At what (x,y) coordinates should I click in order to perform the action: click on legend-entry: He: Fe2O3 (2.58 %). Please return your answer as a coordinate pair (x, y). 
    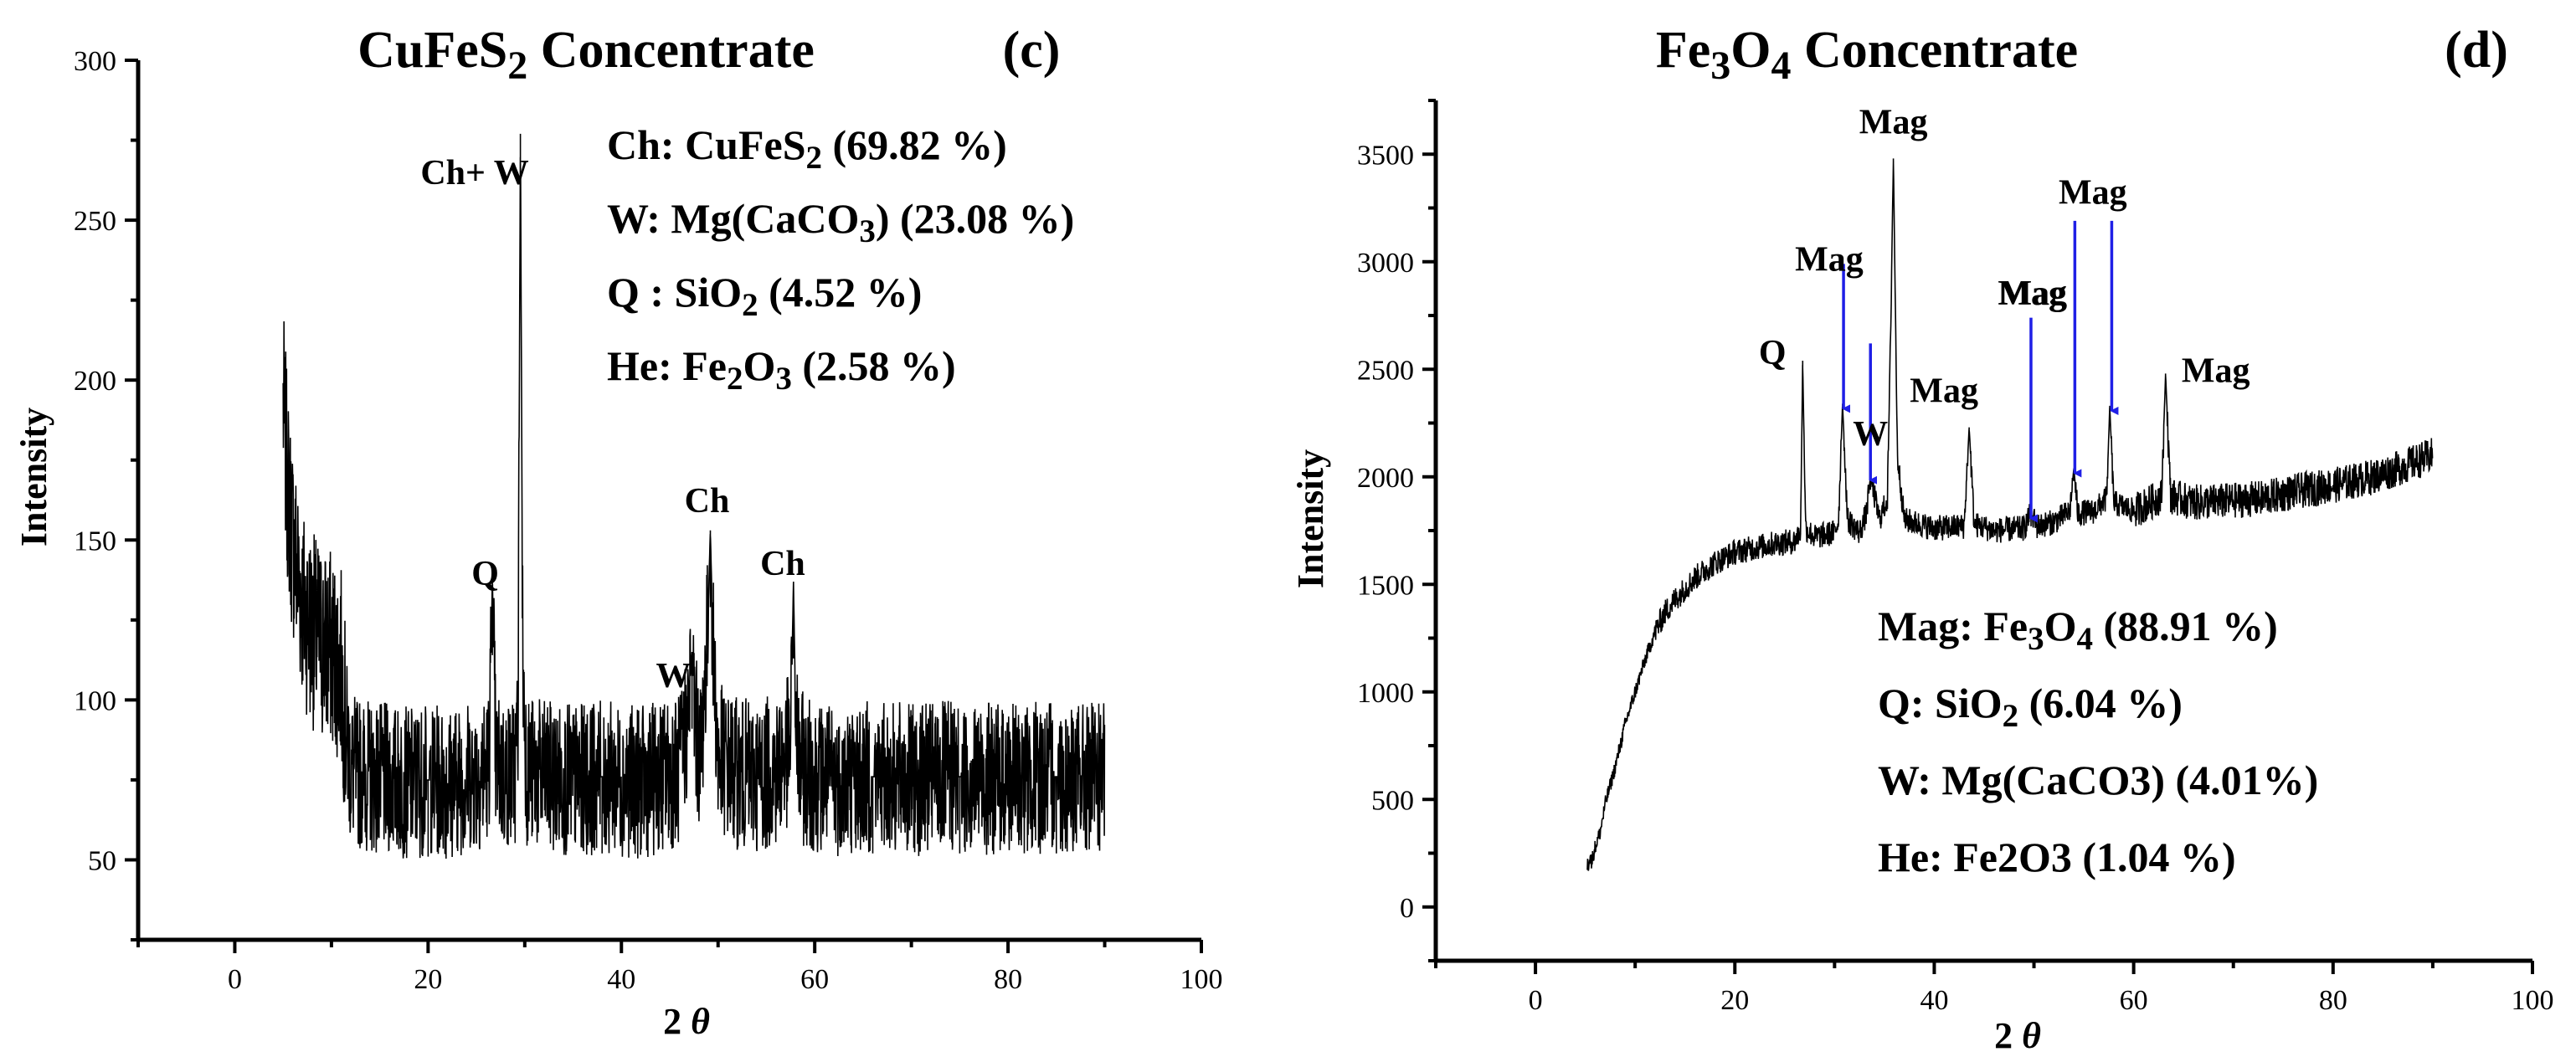
    Looking at the image, I should click on (782, 369).